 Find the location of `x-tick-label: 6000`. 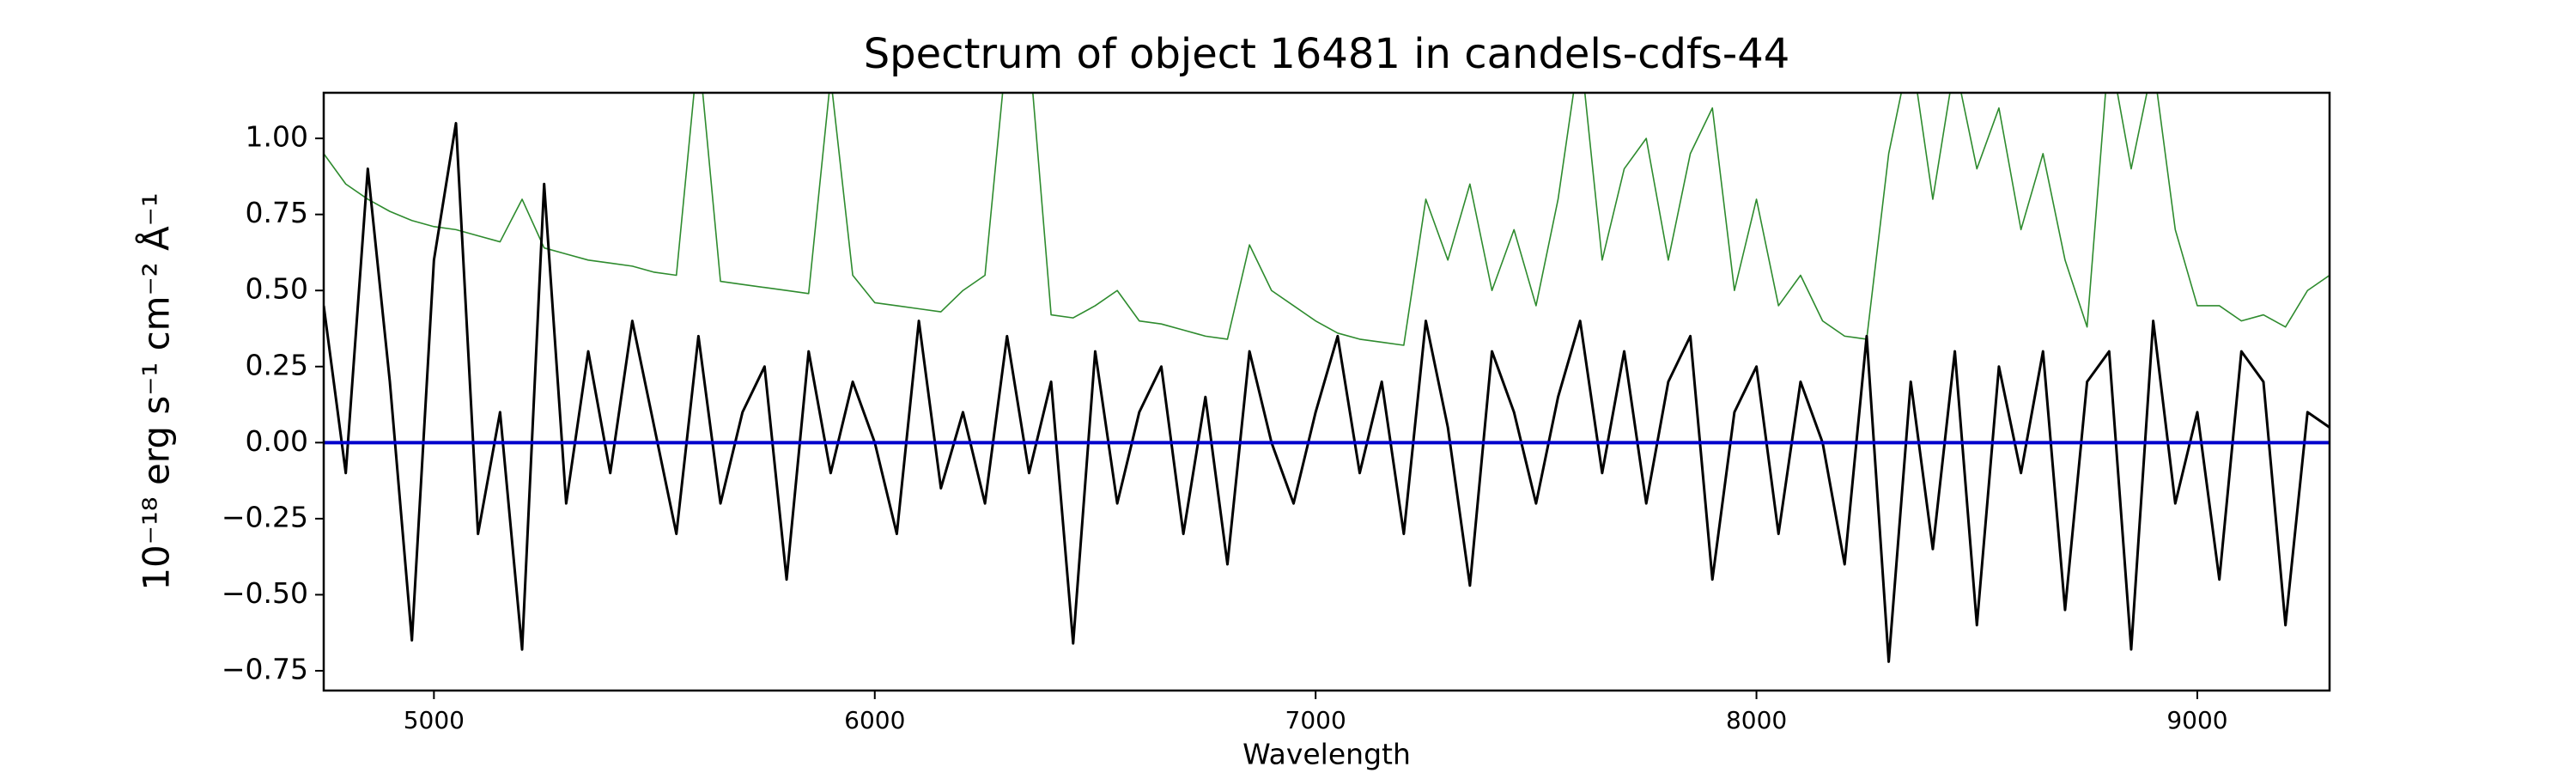

x-tick-label: 6000 is located at coordinates (874, 720).